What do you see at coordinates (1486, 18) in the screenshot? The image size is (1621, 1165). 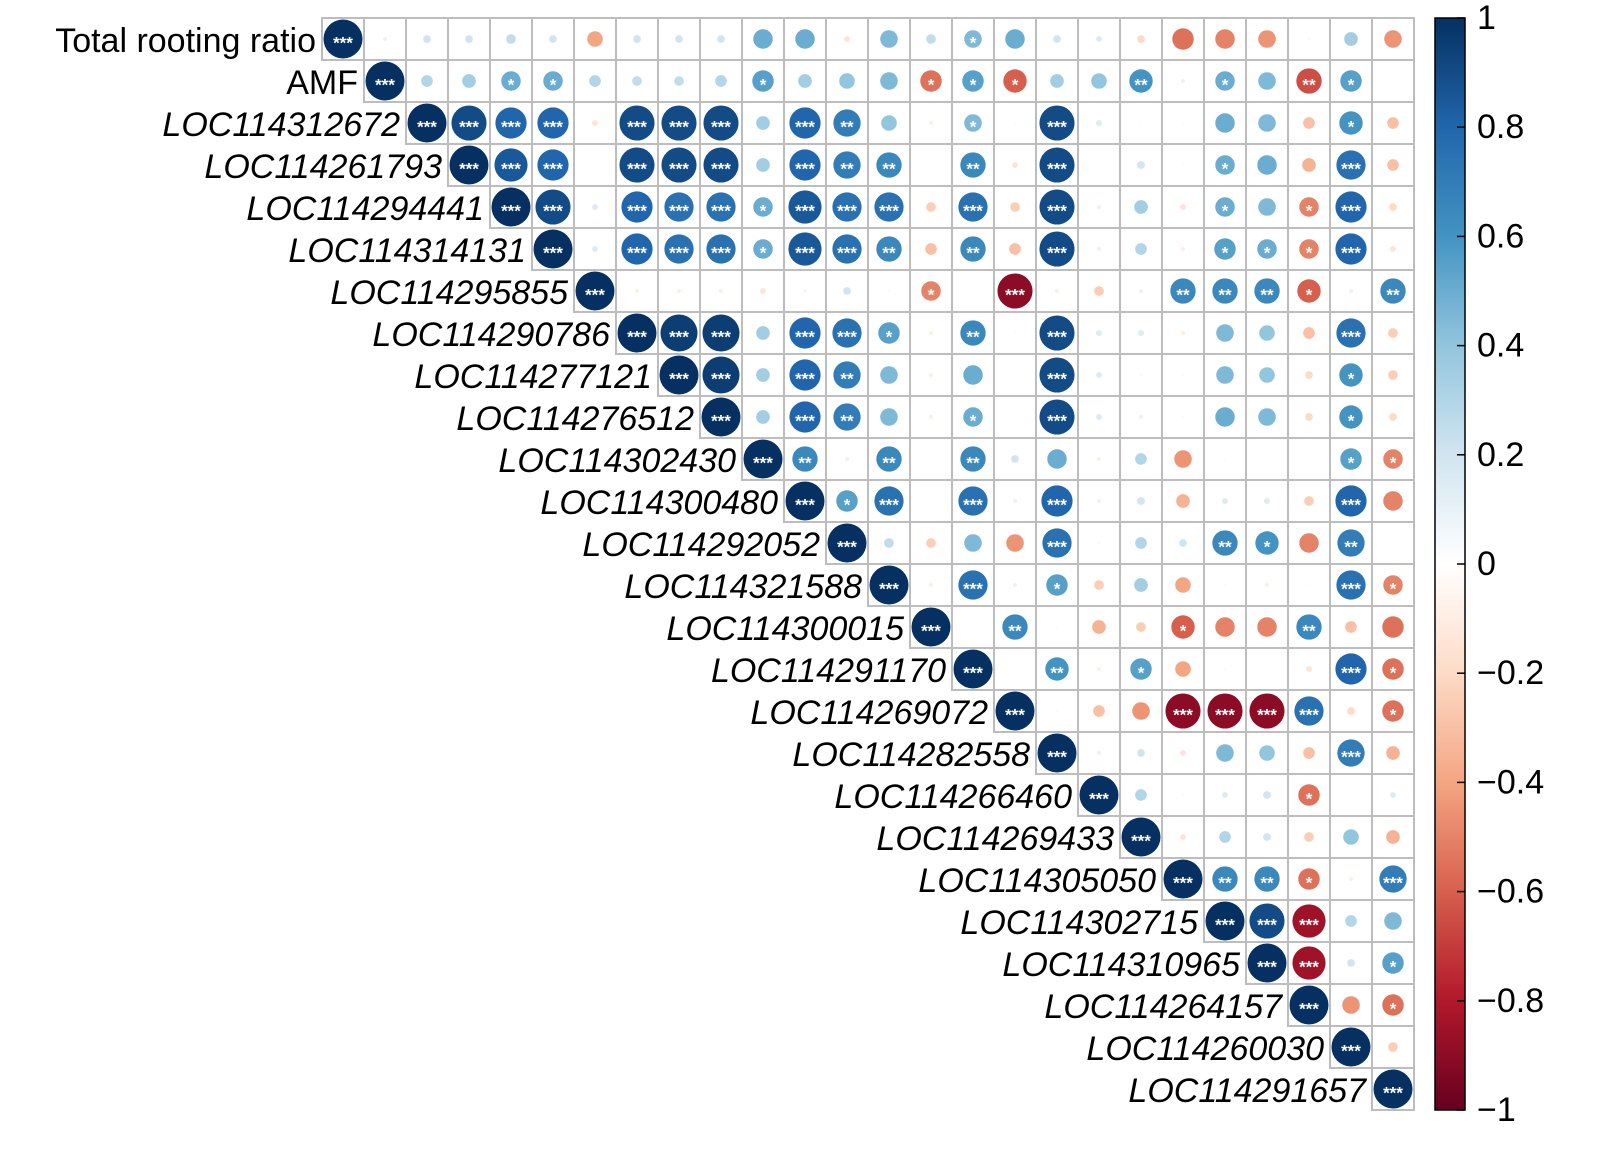 I see `colorbar-tick-label: 1` at bounding box center [1486, 18].